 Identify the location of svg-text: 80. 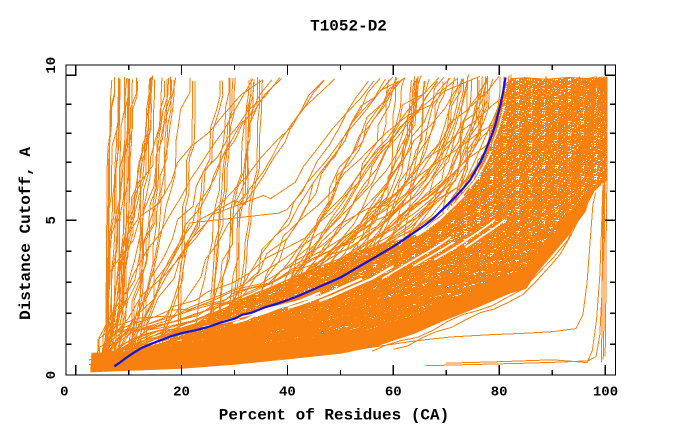
(499, 393).